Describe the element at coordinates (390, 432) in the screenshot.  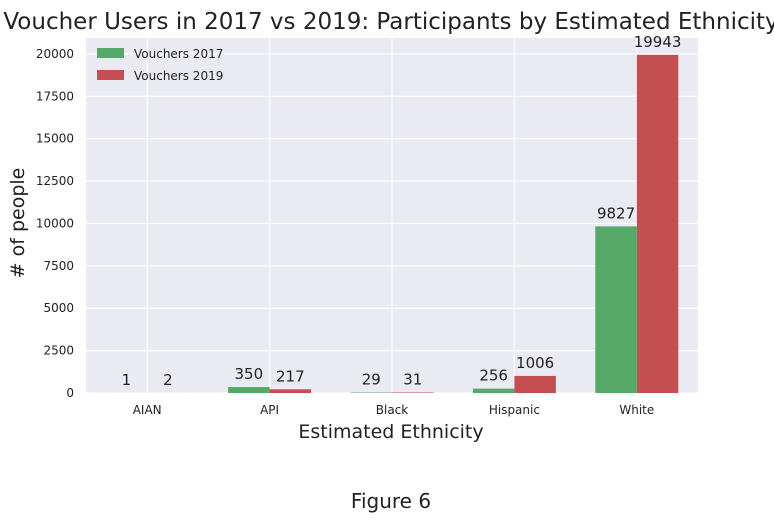
I see `x-axis-label: Estimated Ethnicity` at that location.